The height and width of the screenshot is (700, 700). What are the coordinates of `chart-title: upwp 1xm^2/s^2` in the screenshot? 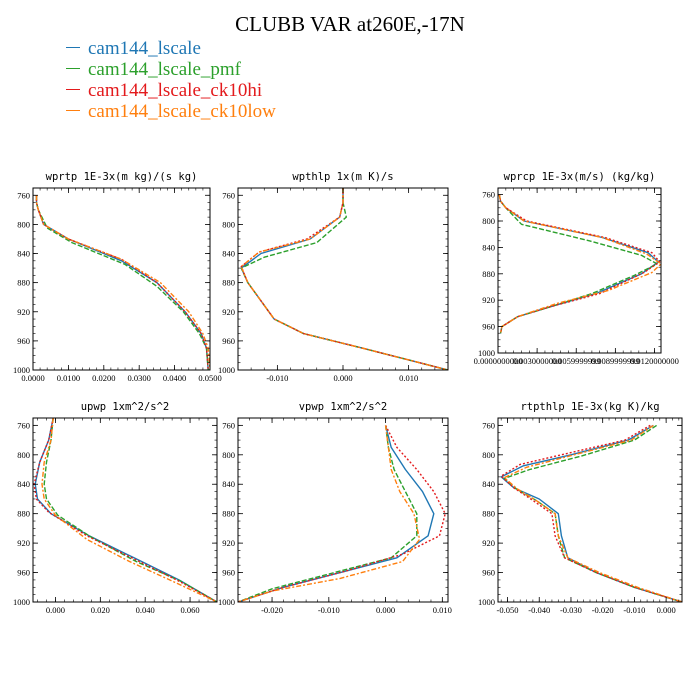 It's located at (125, 407).